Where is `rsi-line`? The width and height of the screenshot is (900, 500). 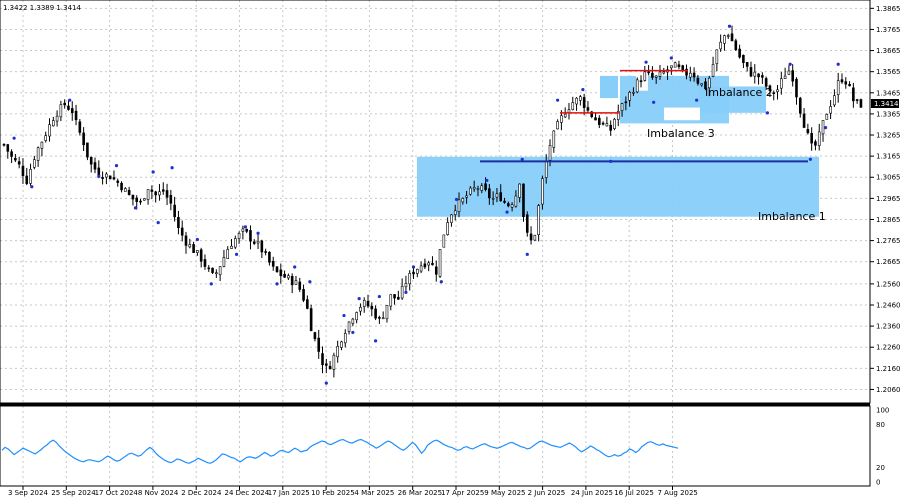 rsi-line is located at coordinates (340, 451).